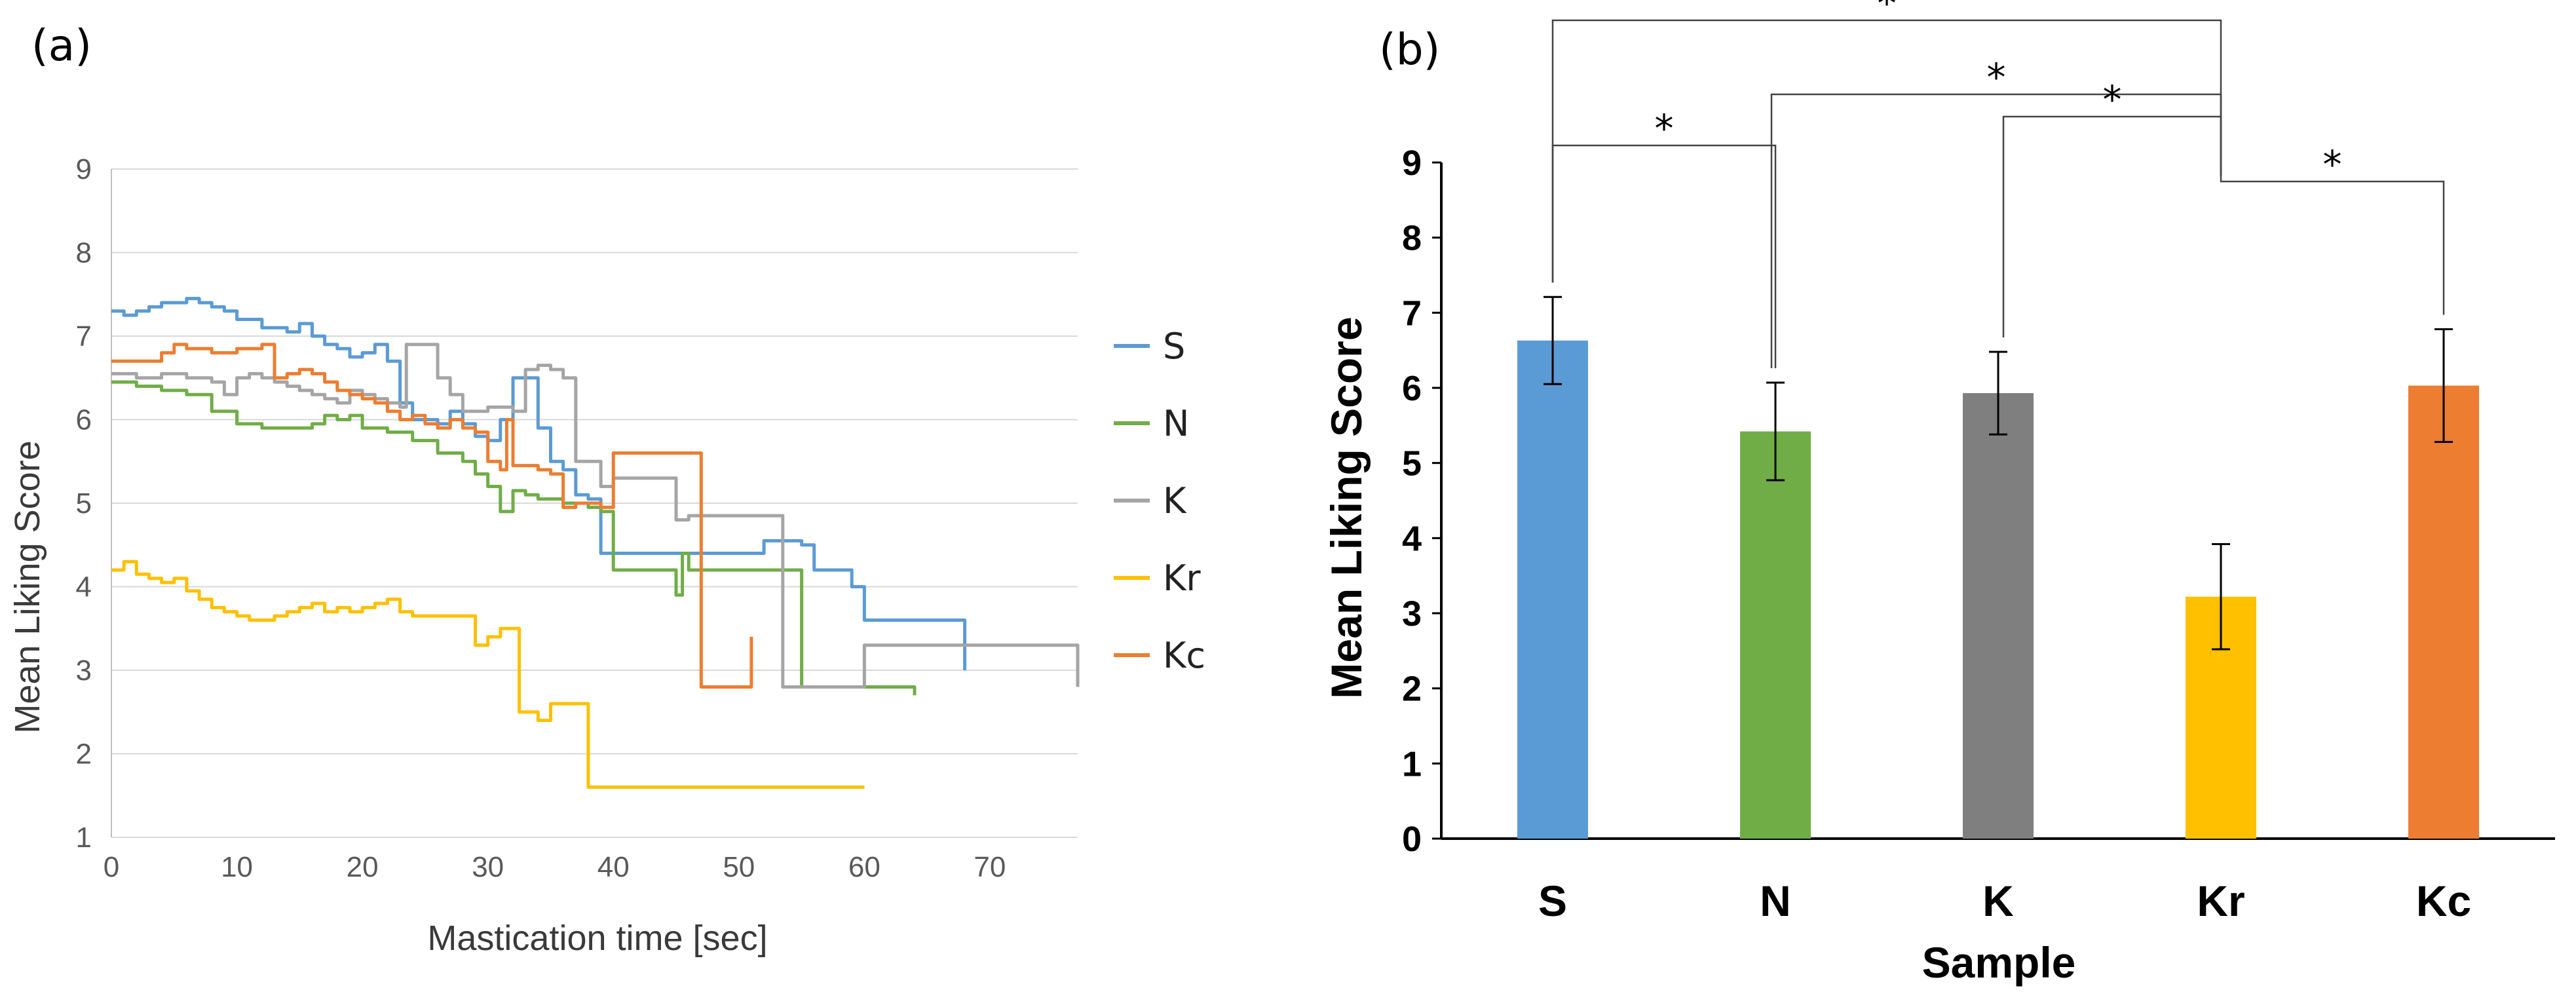 This screenshot has width=2576, height=1007. I want to click on b-error-bars, so click(1998, 473).